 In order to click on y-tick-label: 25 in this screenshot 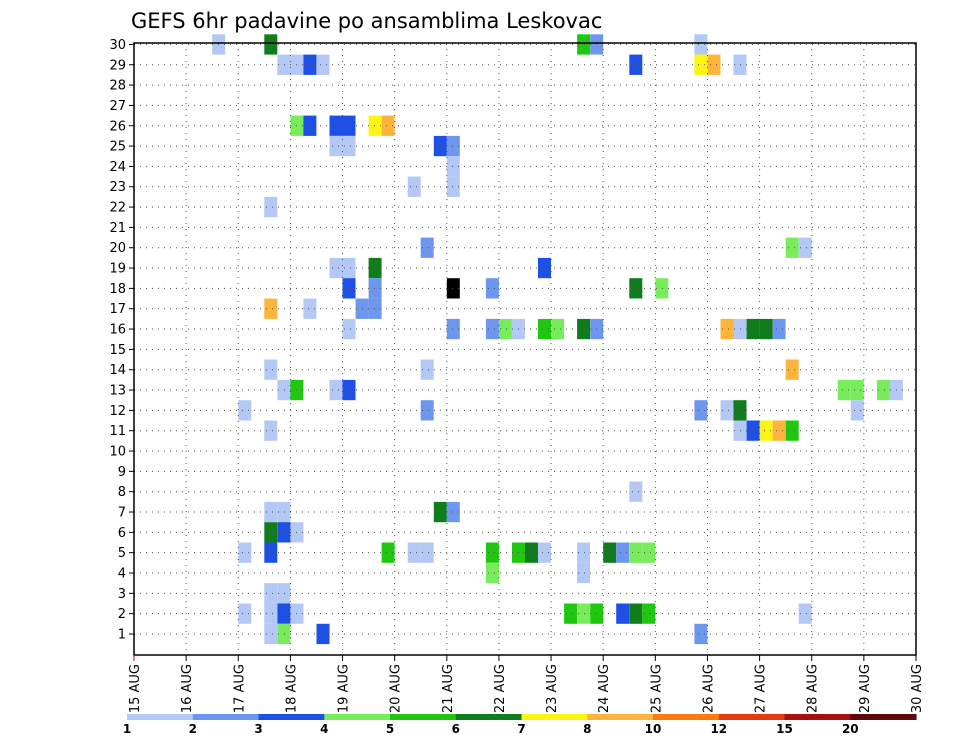, I will do `click(117, 147)`.